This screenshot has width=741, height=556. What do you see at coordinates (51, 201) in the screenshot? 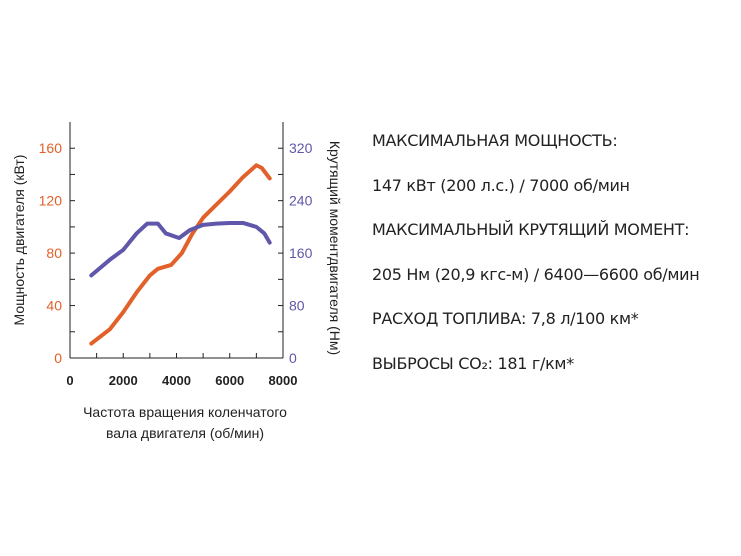
I see `y-tick-label: 120` at bounding box center [51, 201].